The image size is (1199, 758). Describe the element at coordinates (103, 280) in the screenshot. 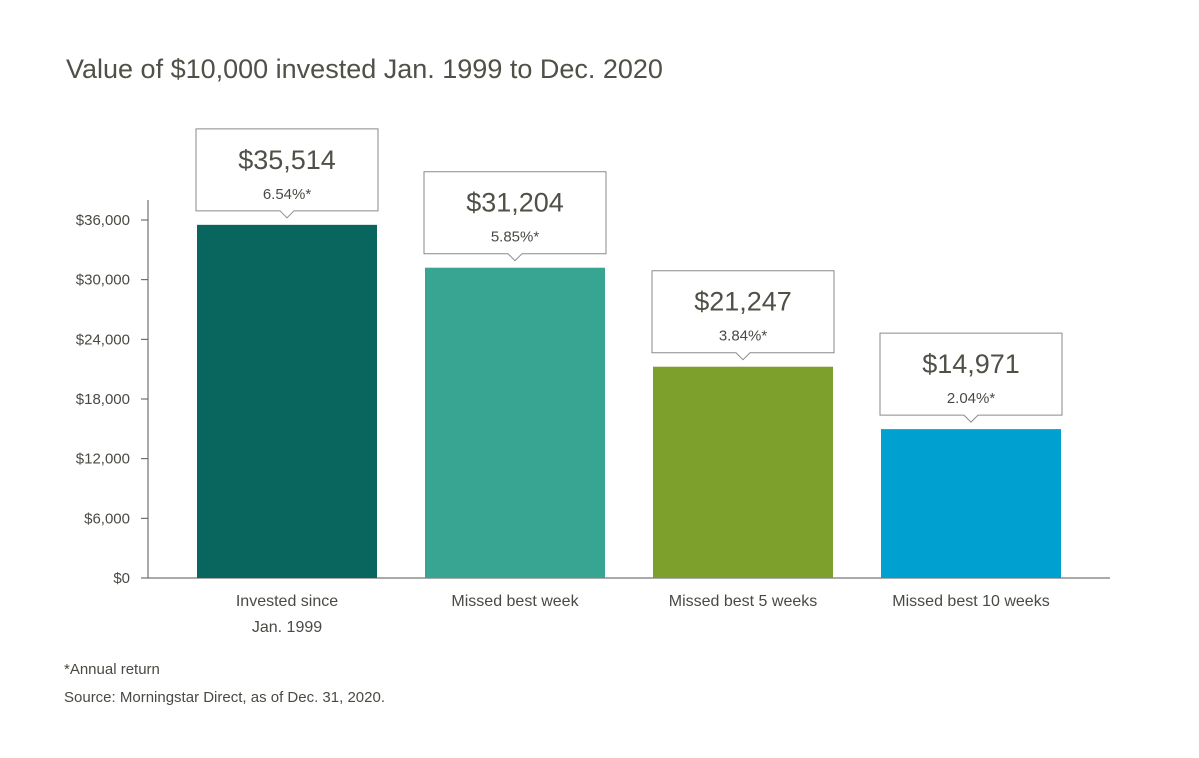

I see `y-tick-label: $30,000` at that location.